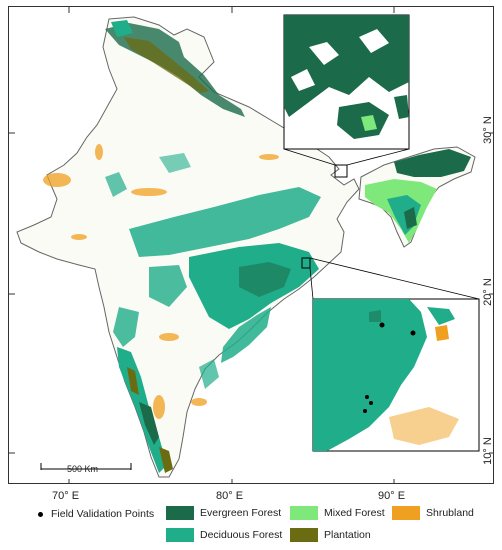 Image resolution: width=502 pixels, height=550 pixels. Describe the element at coordinates (354, 513) in the screenshot. I see `legend-label: Mixed Forest` at that location.